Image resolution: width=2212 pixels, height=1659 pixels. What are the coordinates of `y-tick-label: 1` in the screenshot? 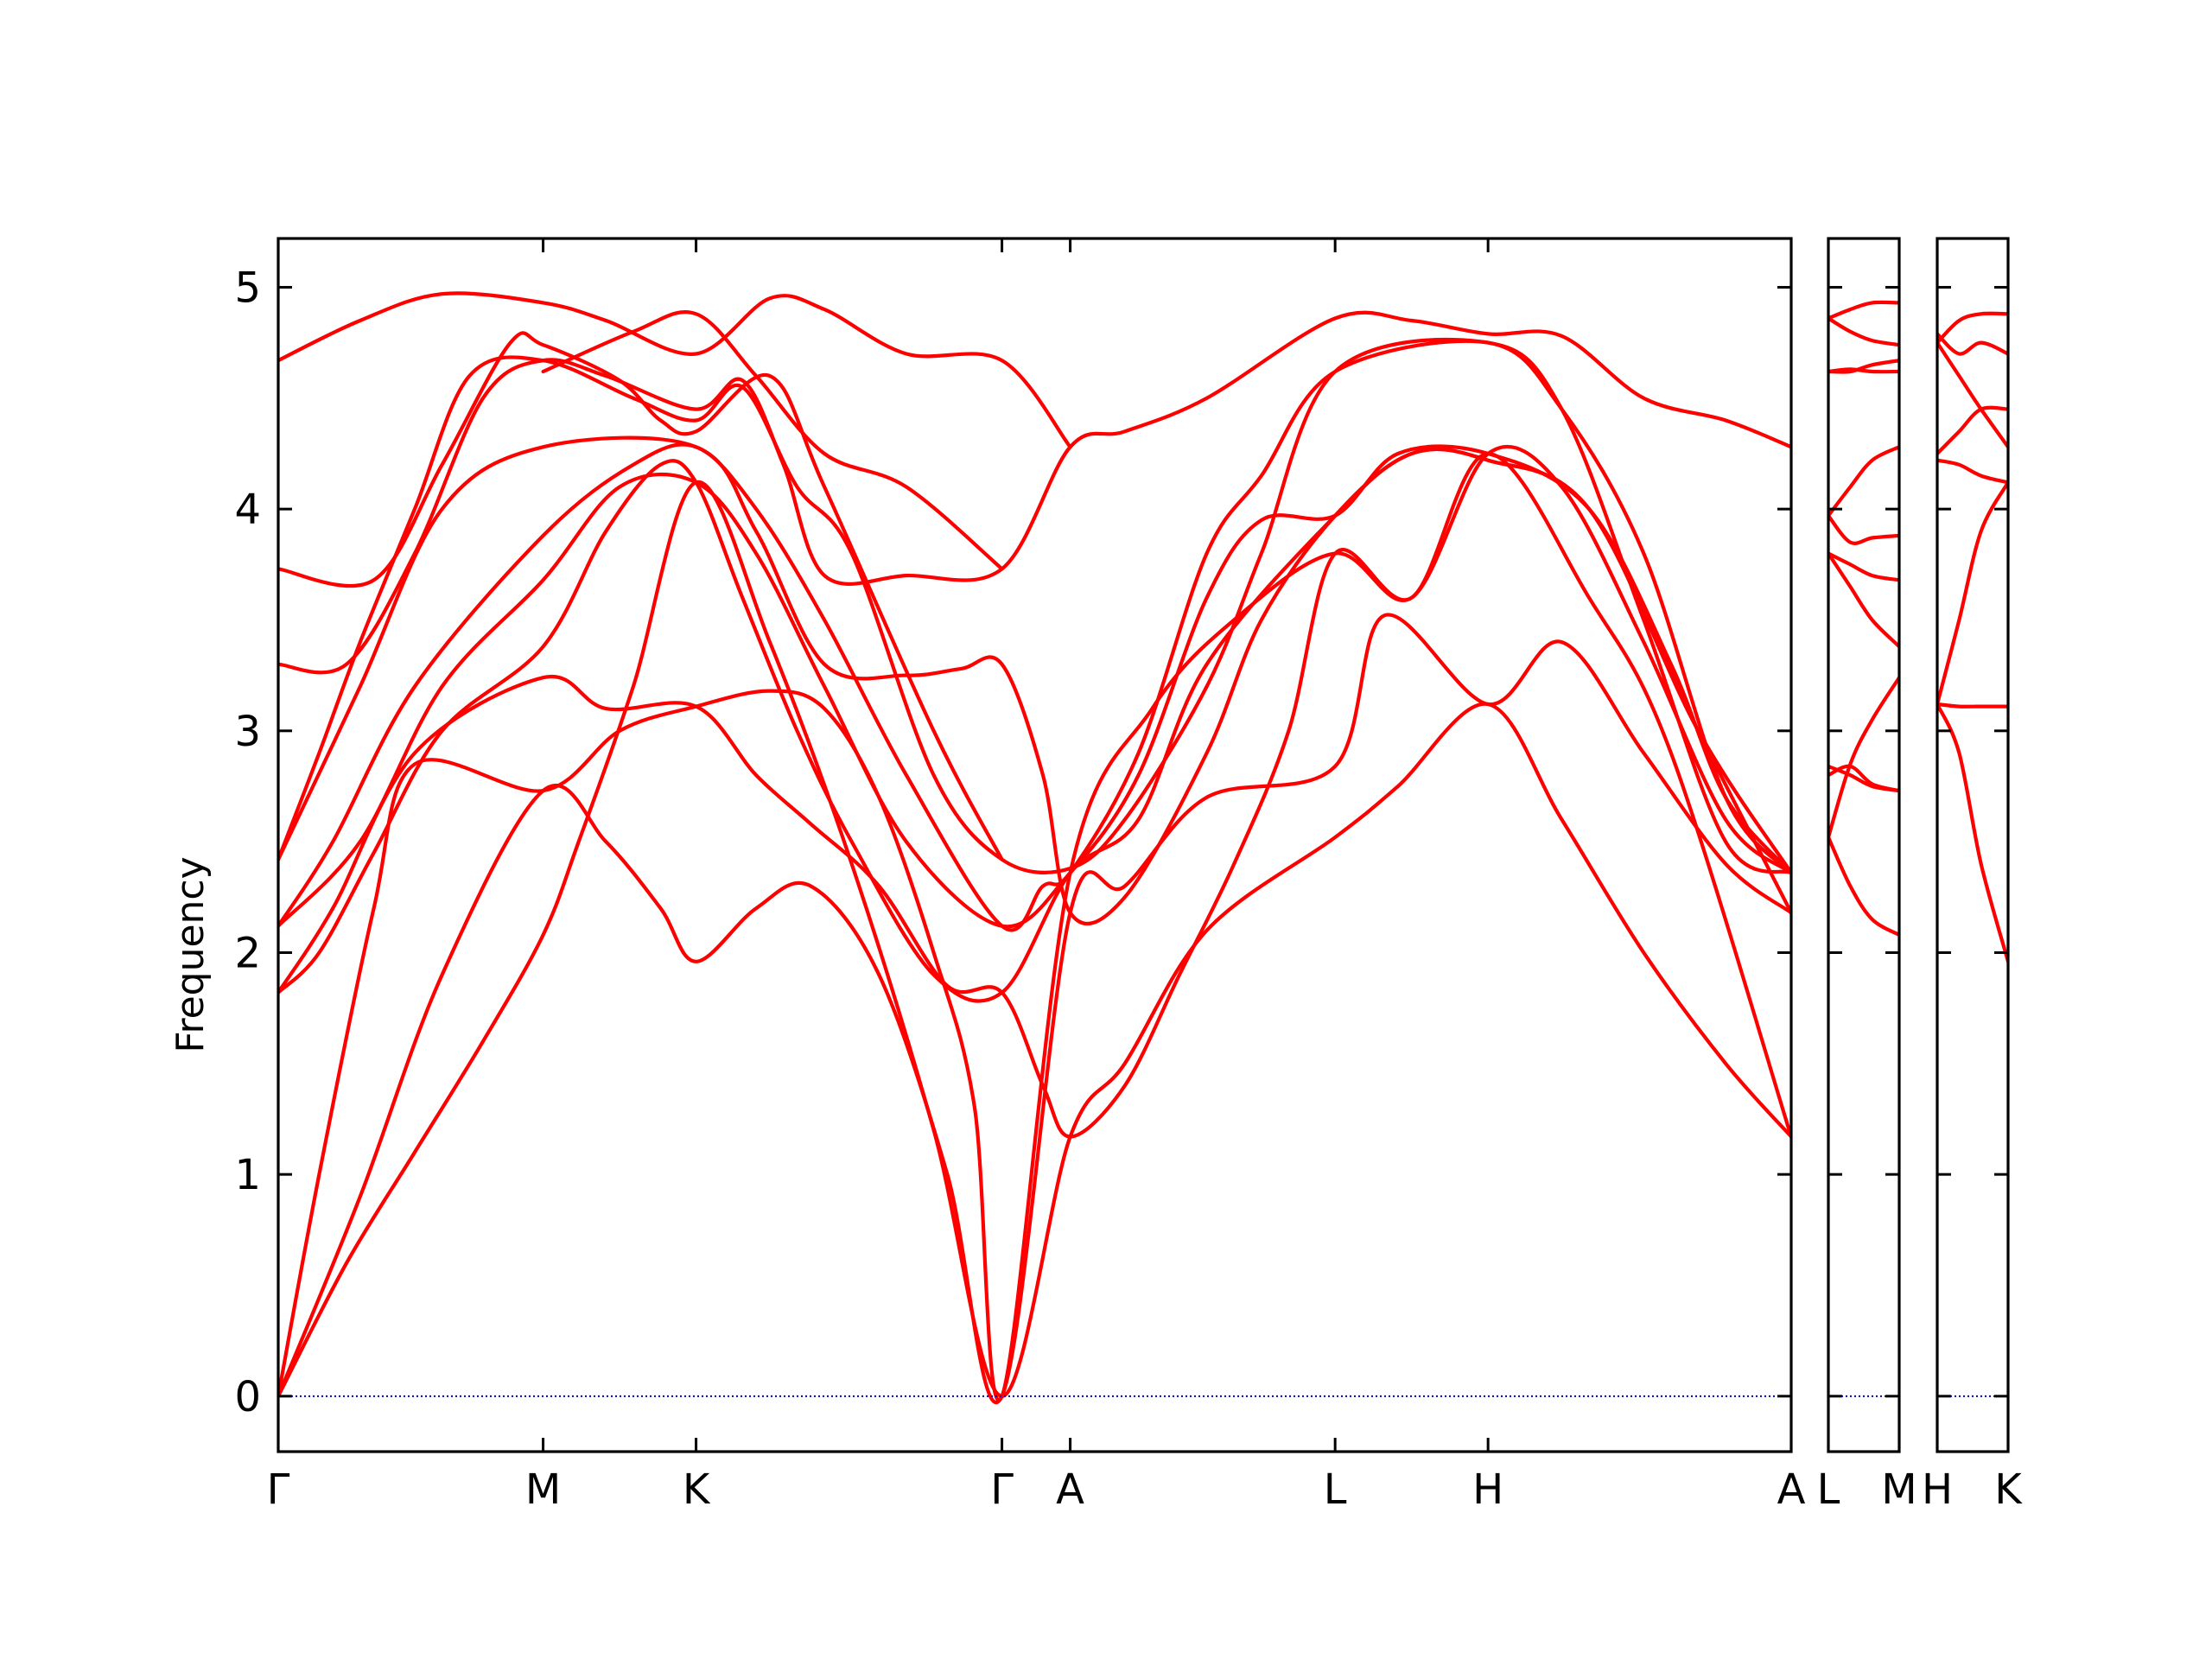 It's located at (247, 1175).